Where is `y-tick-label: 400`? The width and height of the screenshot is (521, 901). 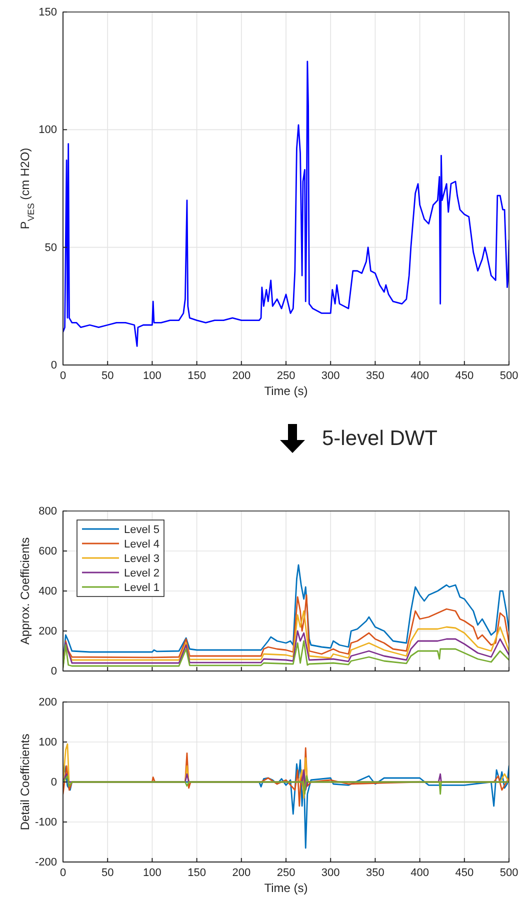 y-tick-label: 400 is located at coordinates (47, 592).